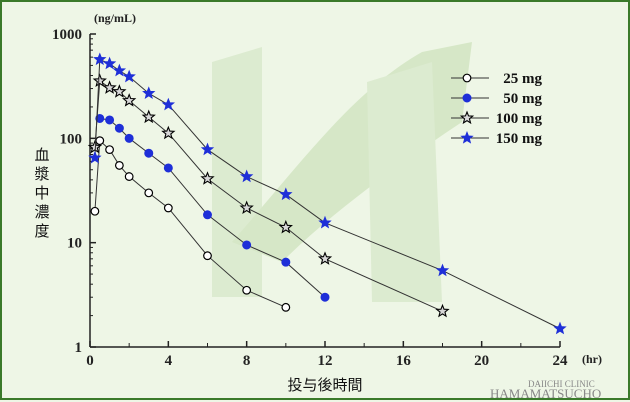  Describe the element at coordinates (496, 109) in the screenshot. I see `legend: 25 mg 50 mg 100 mg 150 mg` at that location.